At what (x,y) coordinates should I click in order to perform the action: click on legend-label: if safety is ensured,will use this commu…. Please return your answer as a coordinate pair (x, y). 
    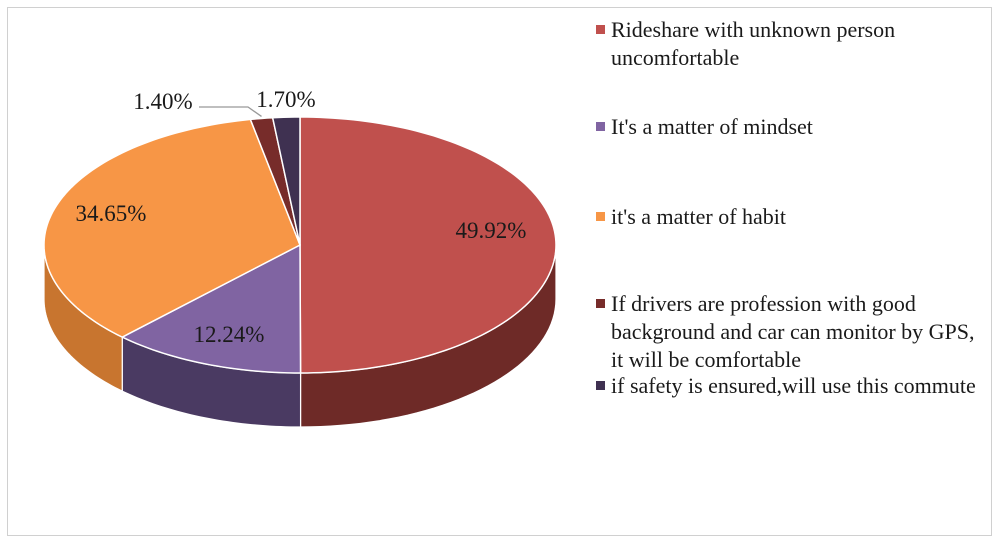
    Looking at the image, I should click on (793, 385).